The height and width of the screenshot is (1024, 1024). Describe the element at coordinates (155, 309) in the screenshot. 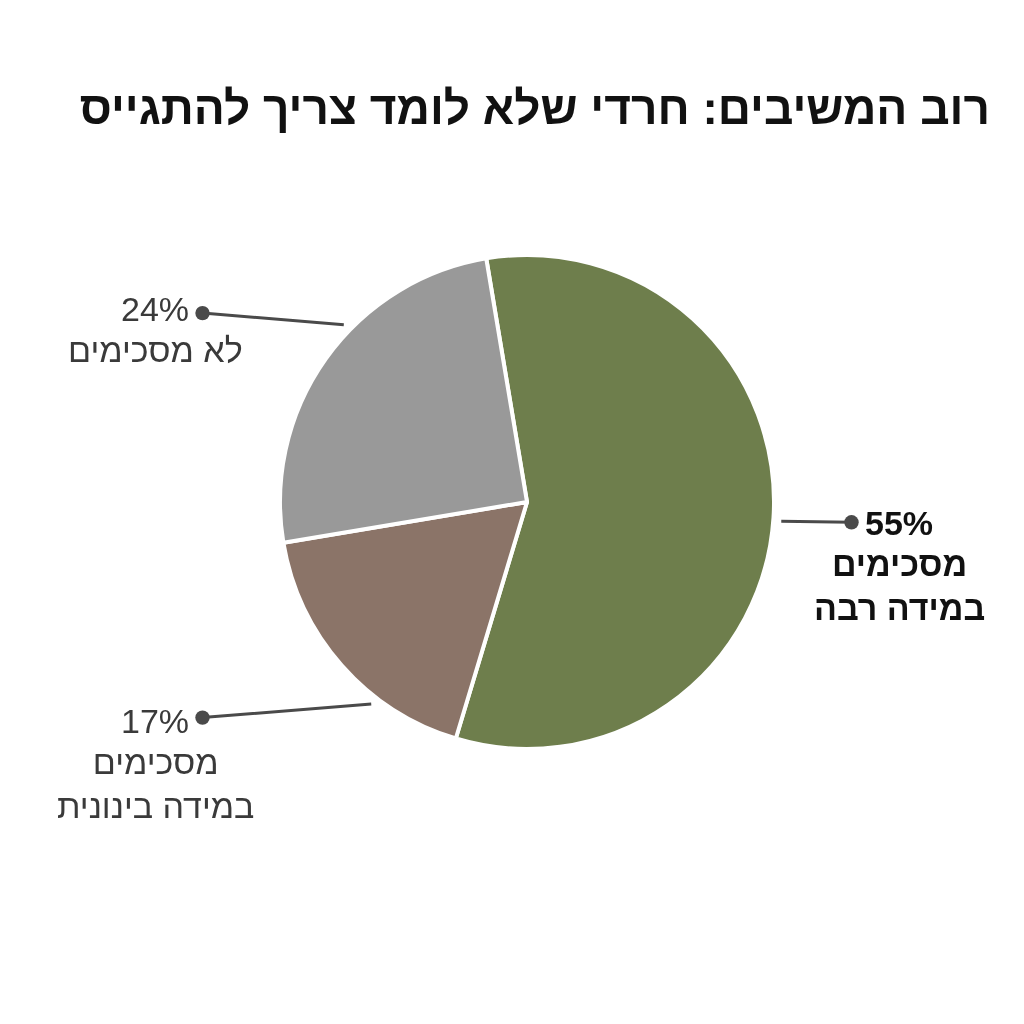

I see `data-label: 24%` at that location.